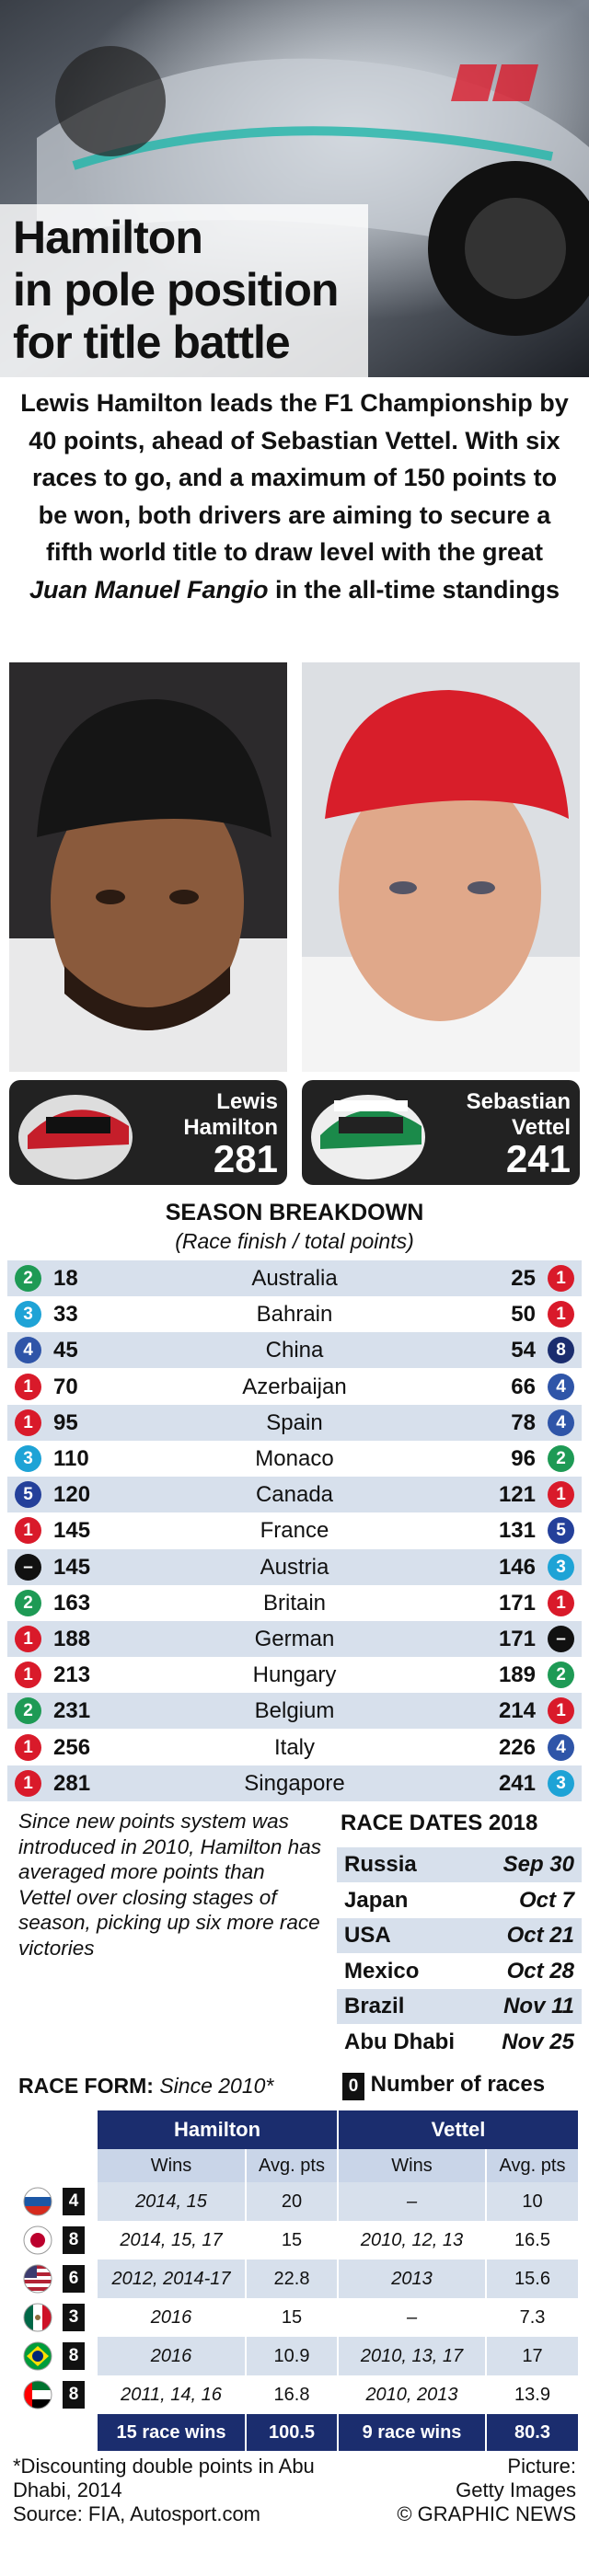  What do you see at coordinates (72, 1603) in the screenshot?
I see `hamilton-points: 163` at bounding box center [72, 1603].